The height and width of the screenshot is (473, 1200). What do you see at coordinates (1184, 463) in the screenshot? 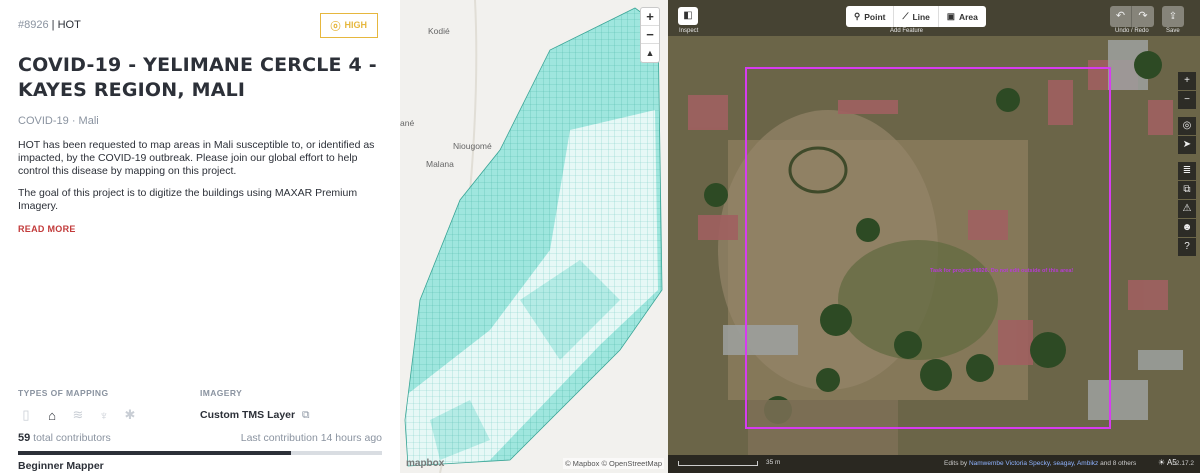
I see `editor-version: 2.17.2` at bounding box center [1184, 463].